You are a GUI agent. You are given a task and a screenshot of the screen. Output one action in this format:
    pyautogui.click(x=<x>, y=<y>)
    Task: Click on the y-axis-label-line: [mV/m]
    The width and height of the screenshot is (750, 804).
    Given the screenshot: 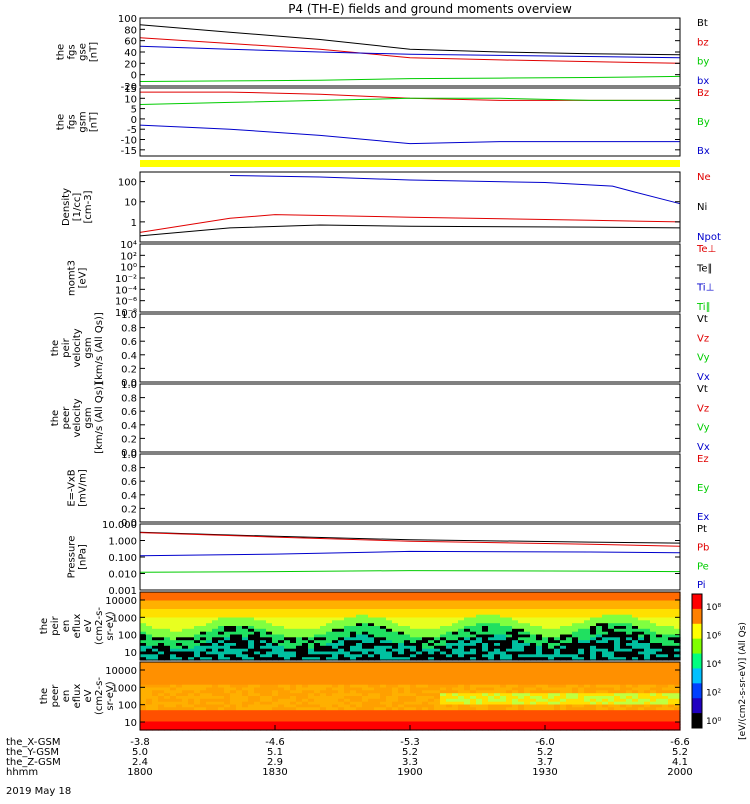 What is the action you would take?
    pyautogui.click(x=83, y=488)
    